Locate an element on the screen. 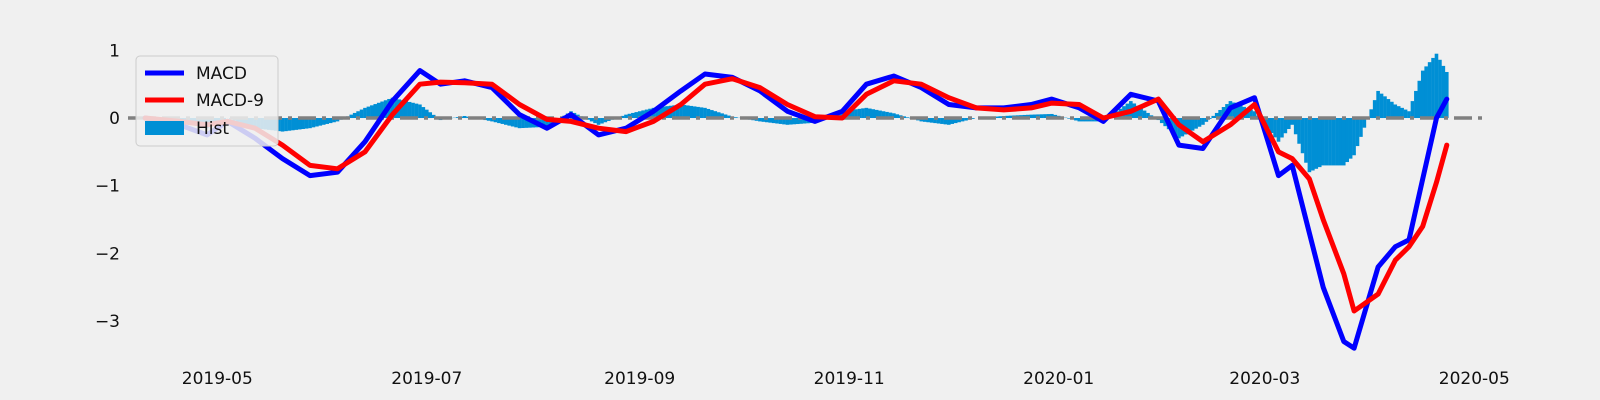  x-tick-label: 2019-09 is located at coordinates (639, 379).